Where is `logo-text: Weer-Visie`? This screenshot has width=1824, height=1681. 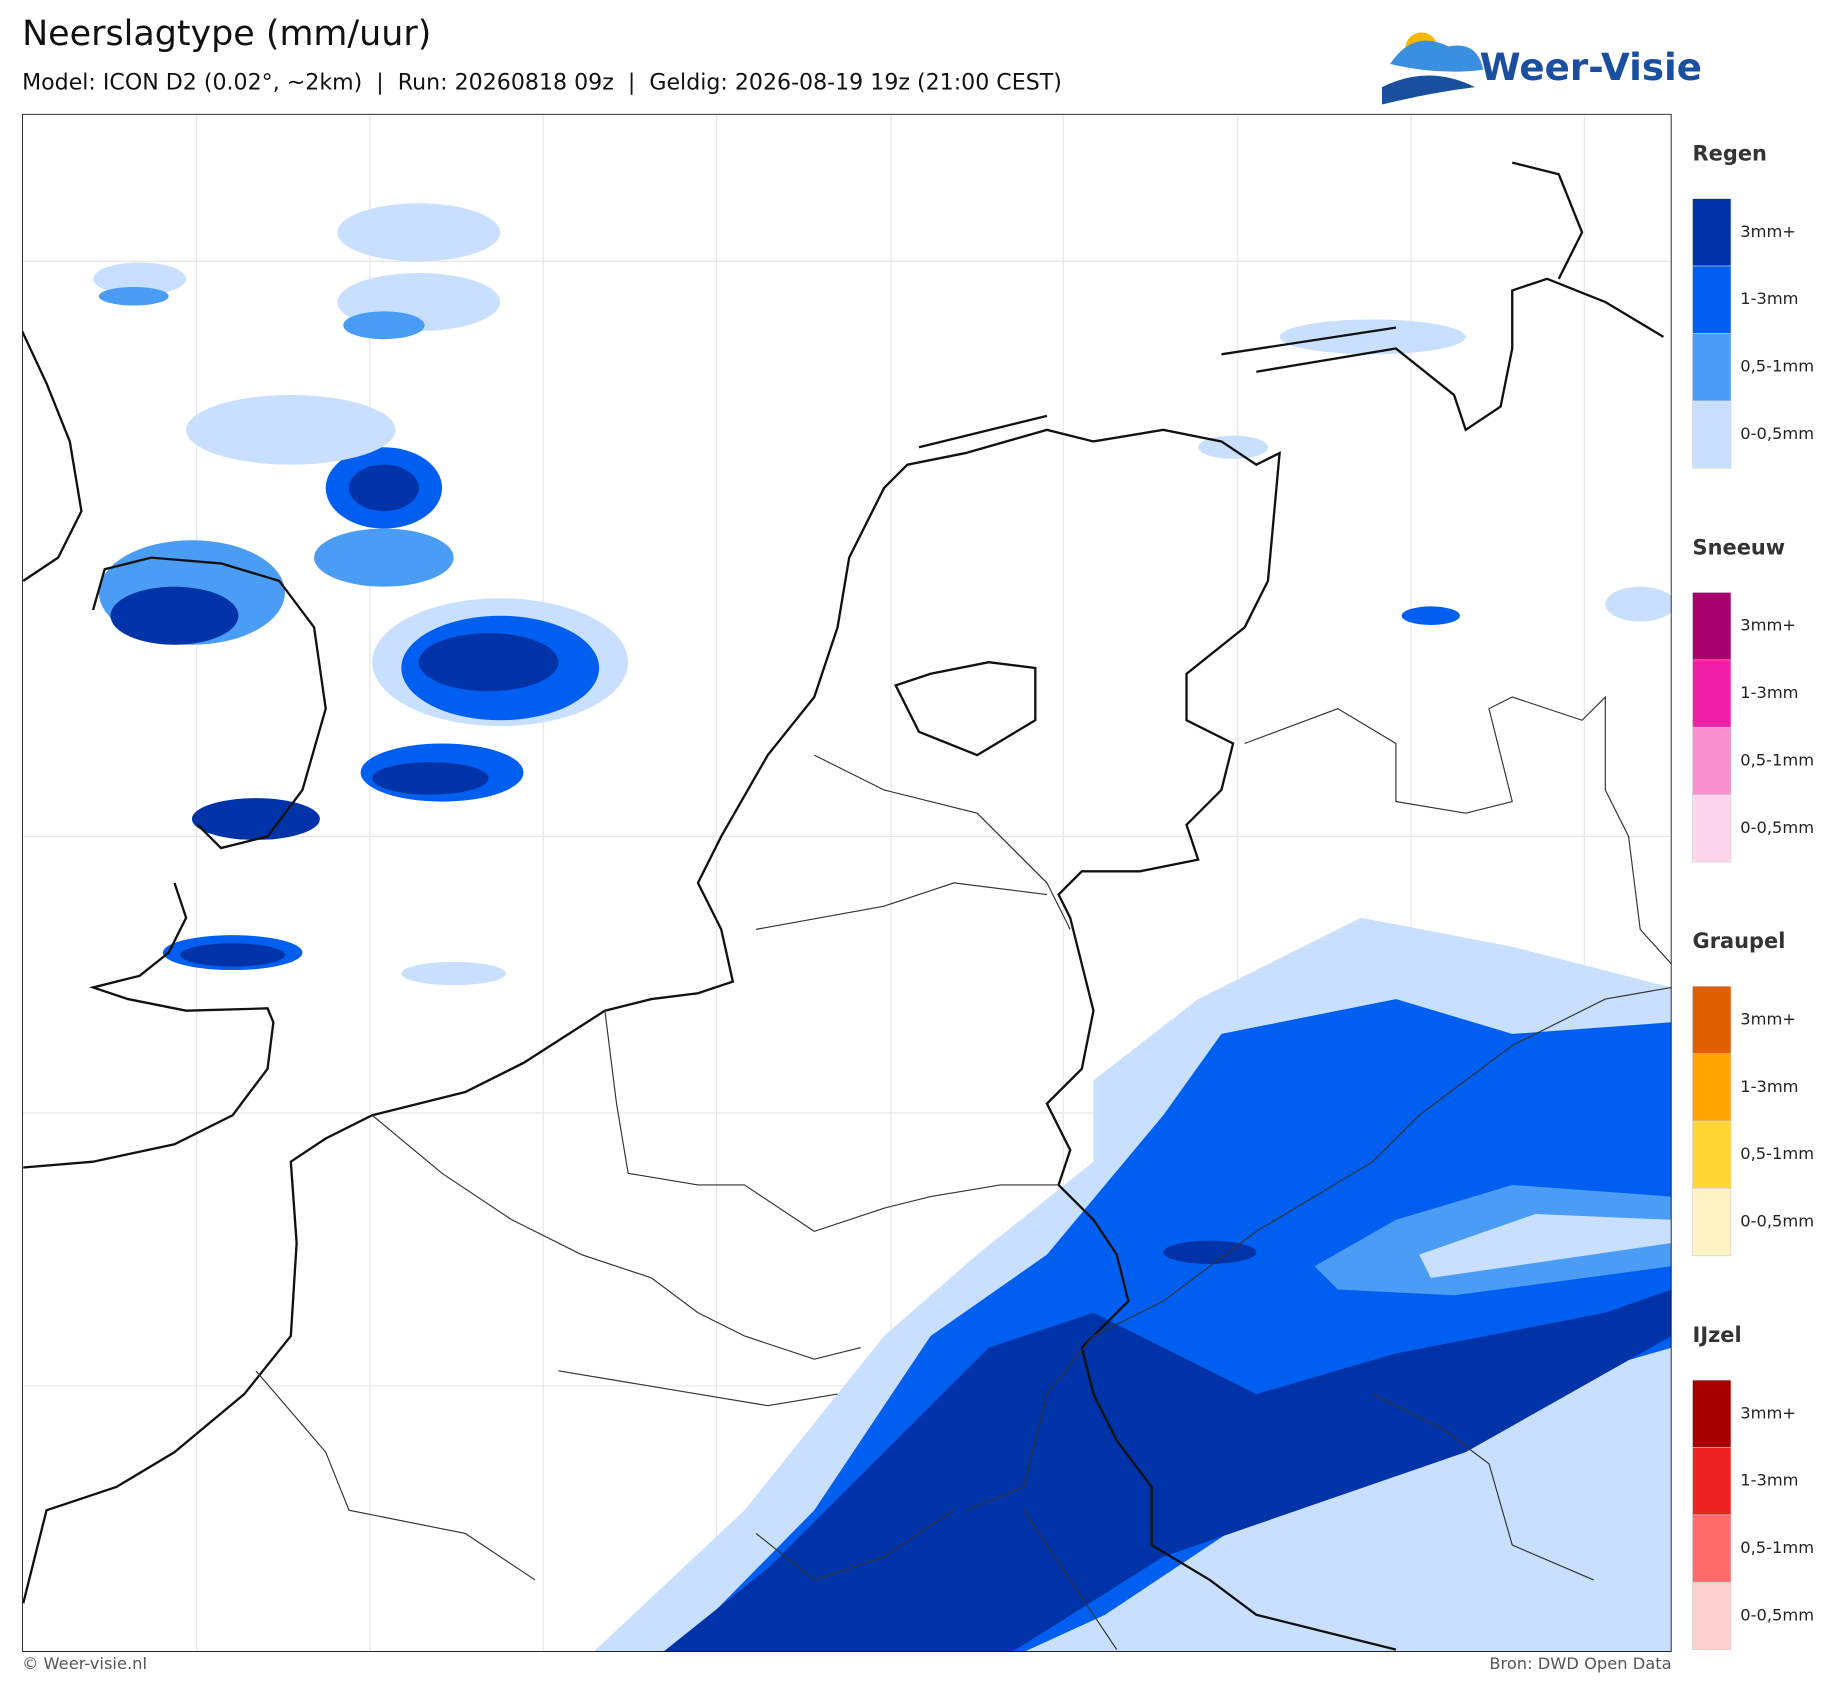 logo-text: Weer-Visie is located at coordinates (1591, 67).